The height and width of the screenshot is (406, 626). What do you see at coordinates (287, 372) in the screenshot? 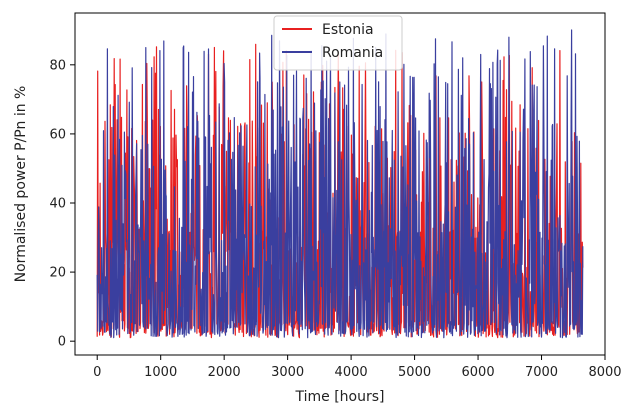
I see `x-tick-label: 3000` at bounding box center [287, 372].